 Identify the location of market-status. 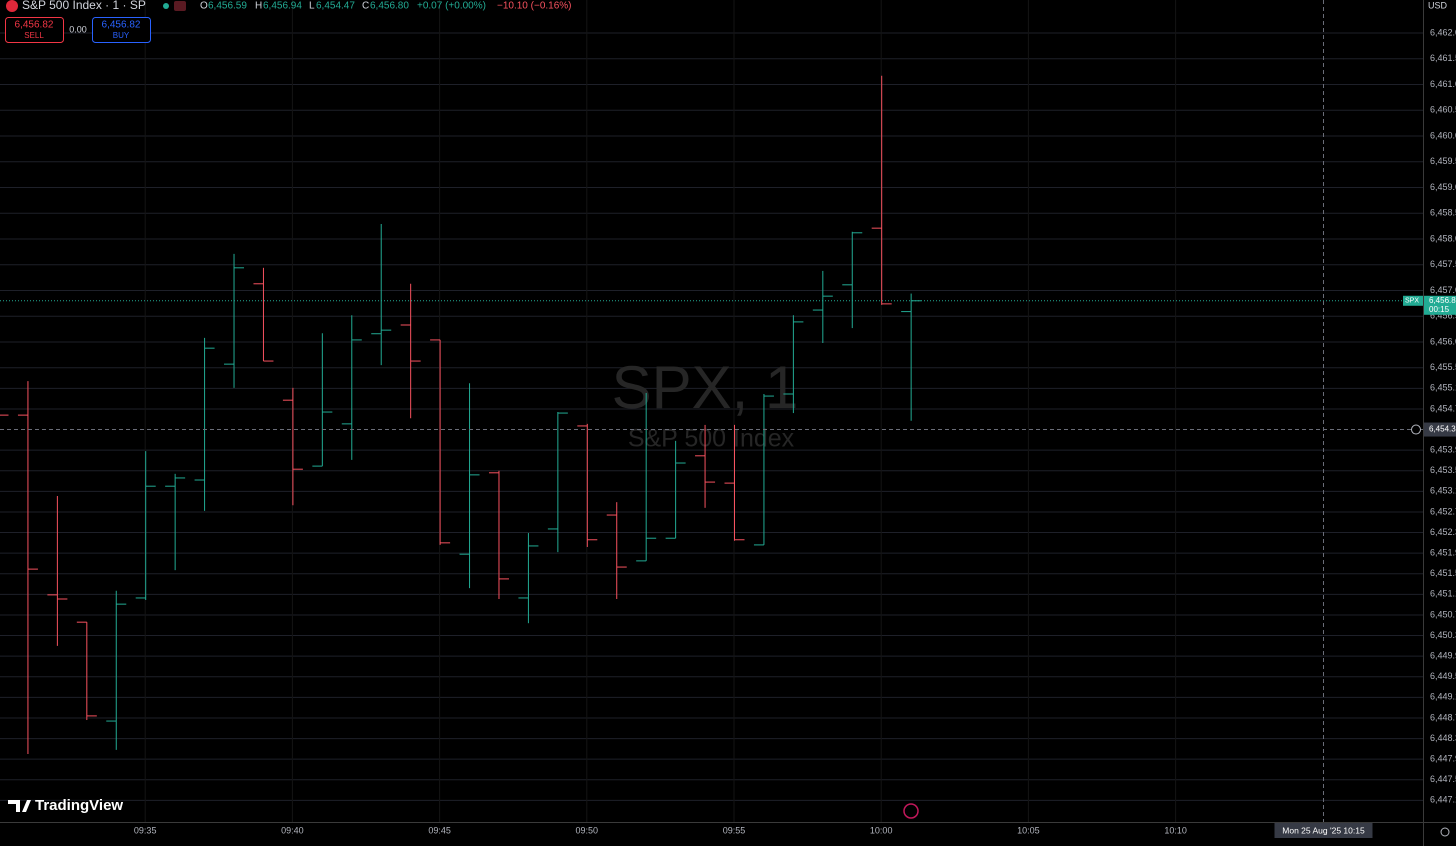
(166, 6).